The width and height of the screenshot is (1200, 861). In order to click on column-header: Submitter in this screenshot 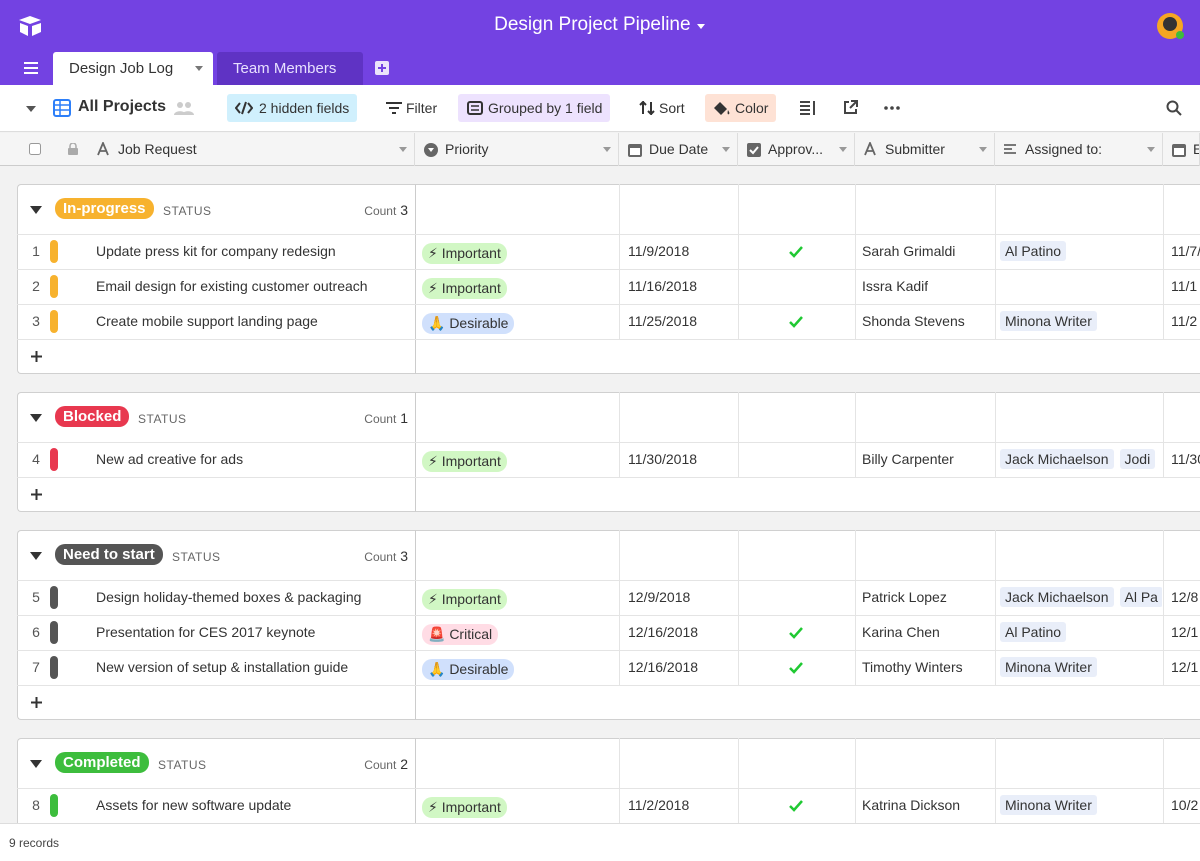, I will do `click(925, 149)`.